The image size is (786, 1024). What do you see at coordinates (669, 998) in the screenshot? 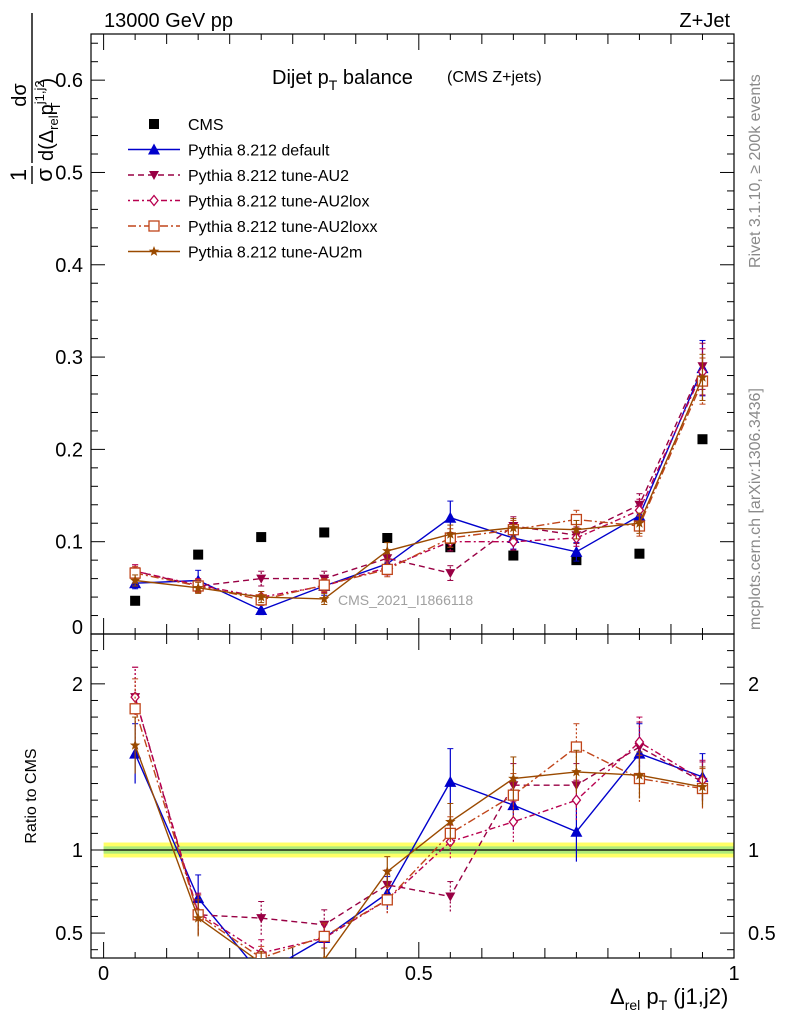
I see `bottom-x-axis-label: Δrel pT (j1,j2)` at bounding box center [669, 998].